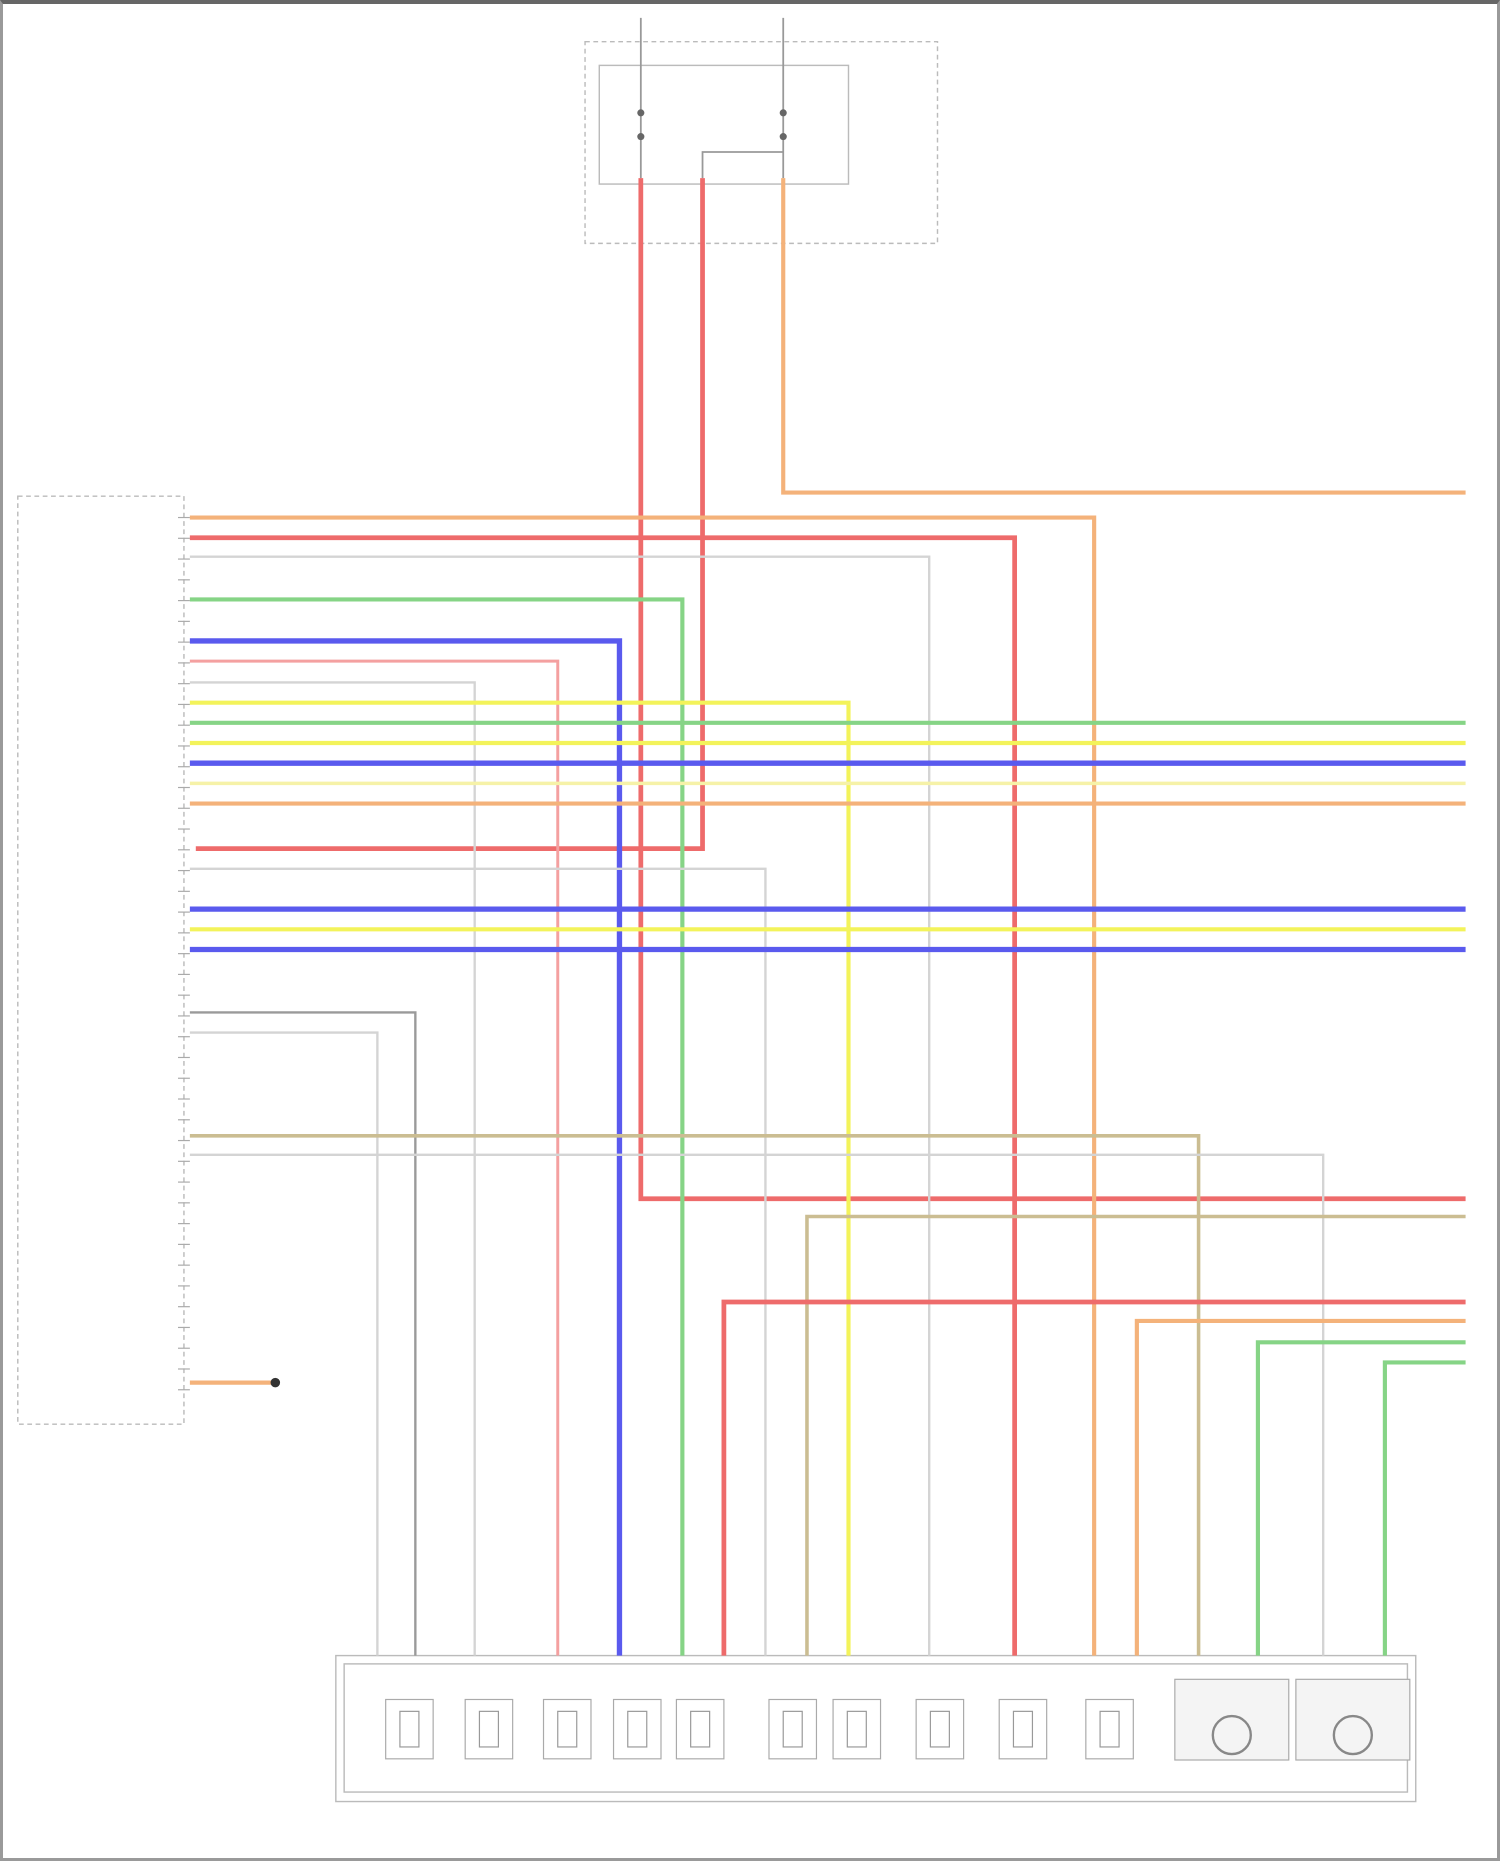  I want to click on component-input-speed-sensor, so click(1232, 1719).